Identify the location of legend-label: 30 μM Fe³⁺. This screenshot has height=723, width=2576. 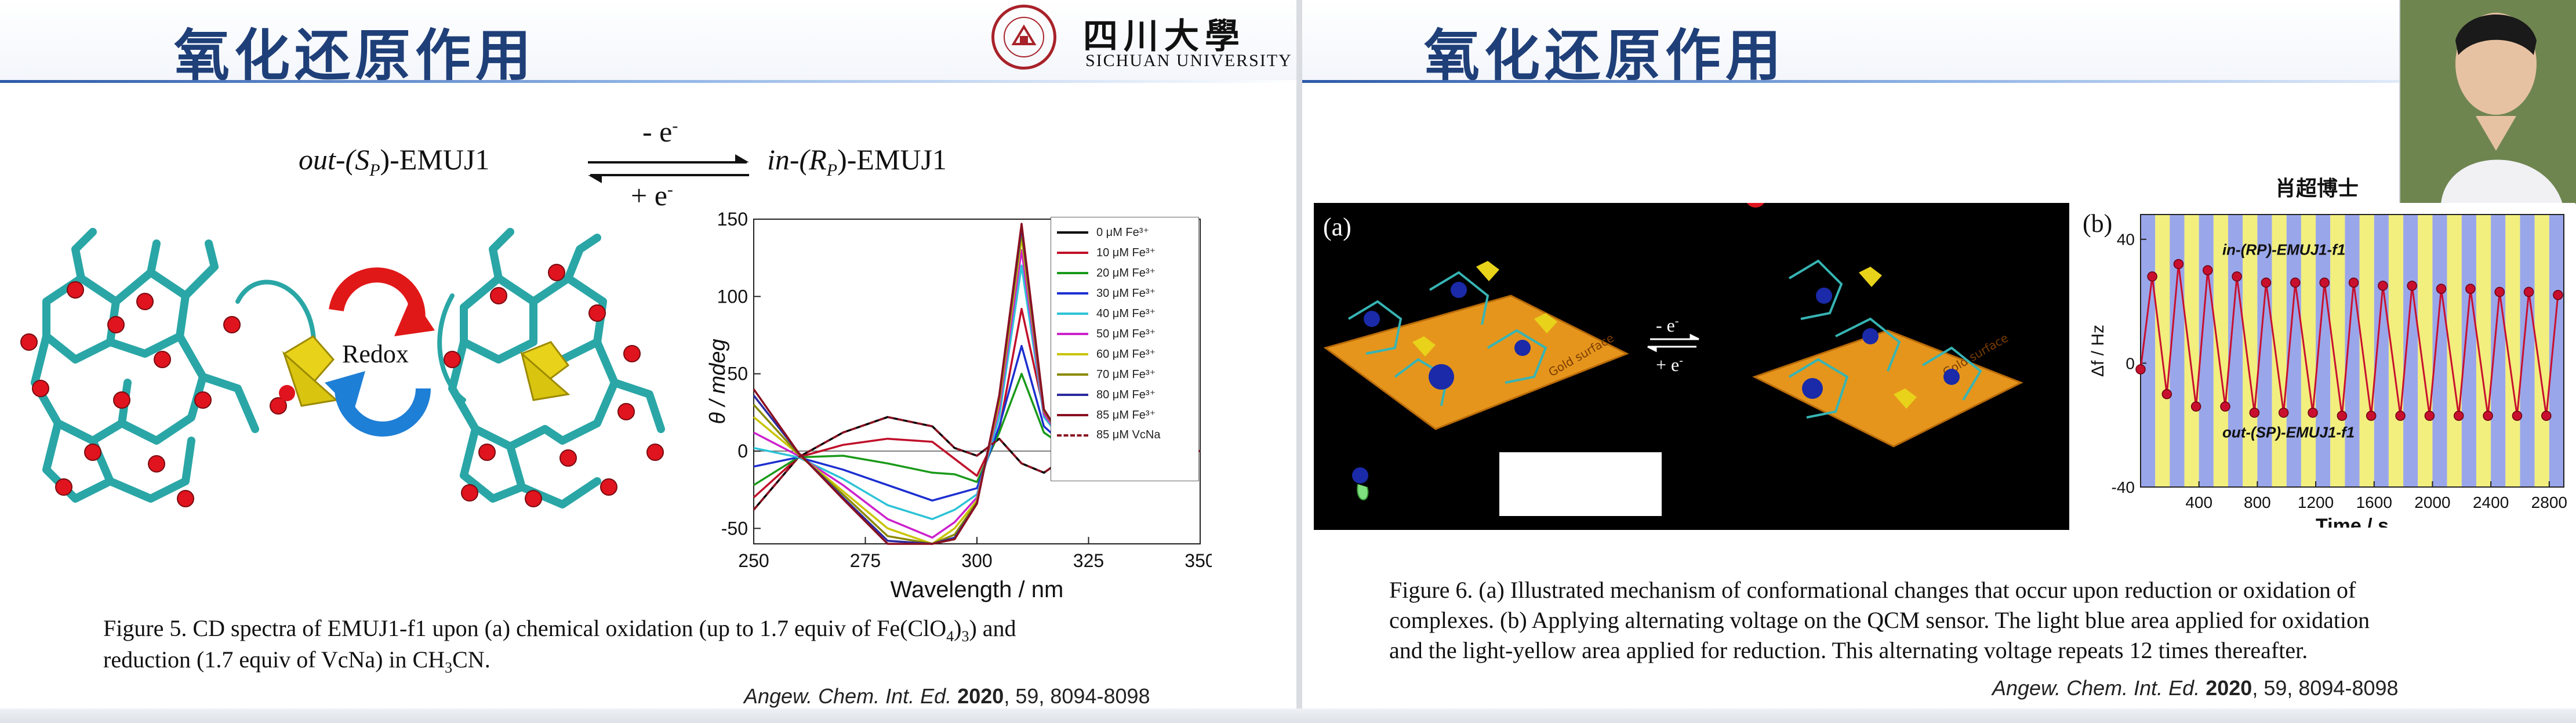
(1126, 293).